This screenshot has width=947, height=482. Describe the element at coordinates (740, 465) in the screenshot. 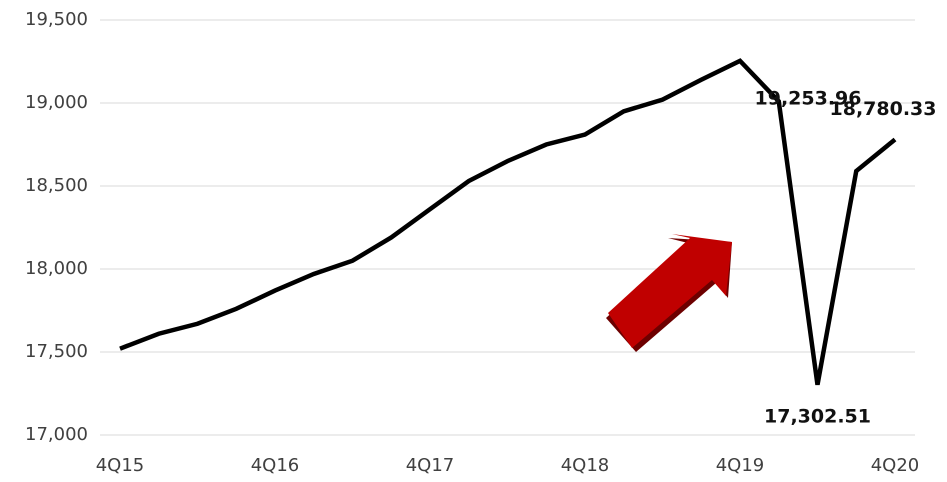

I see `x-tick-label: 4Q19` at that location.